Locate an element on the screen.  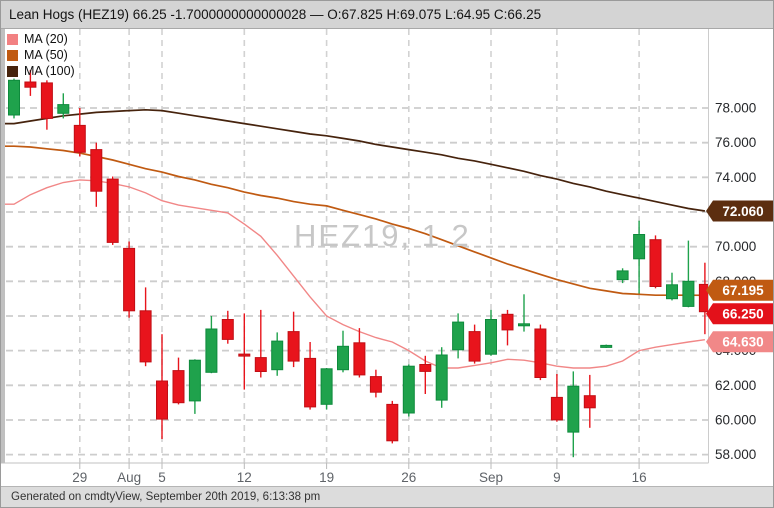
x-tick-label: 16 is located at coordinates (639, 477).